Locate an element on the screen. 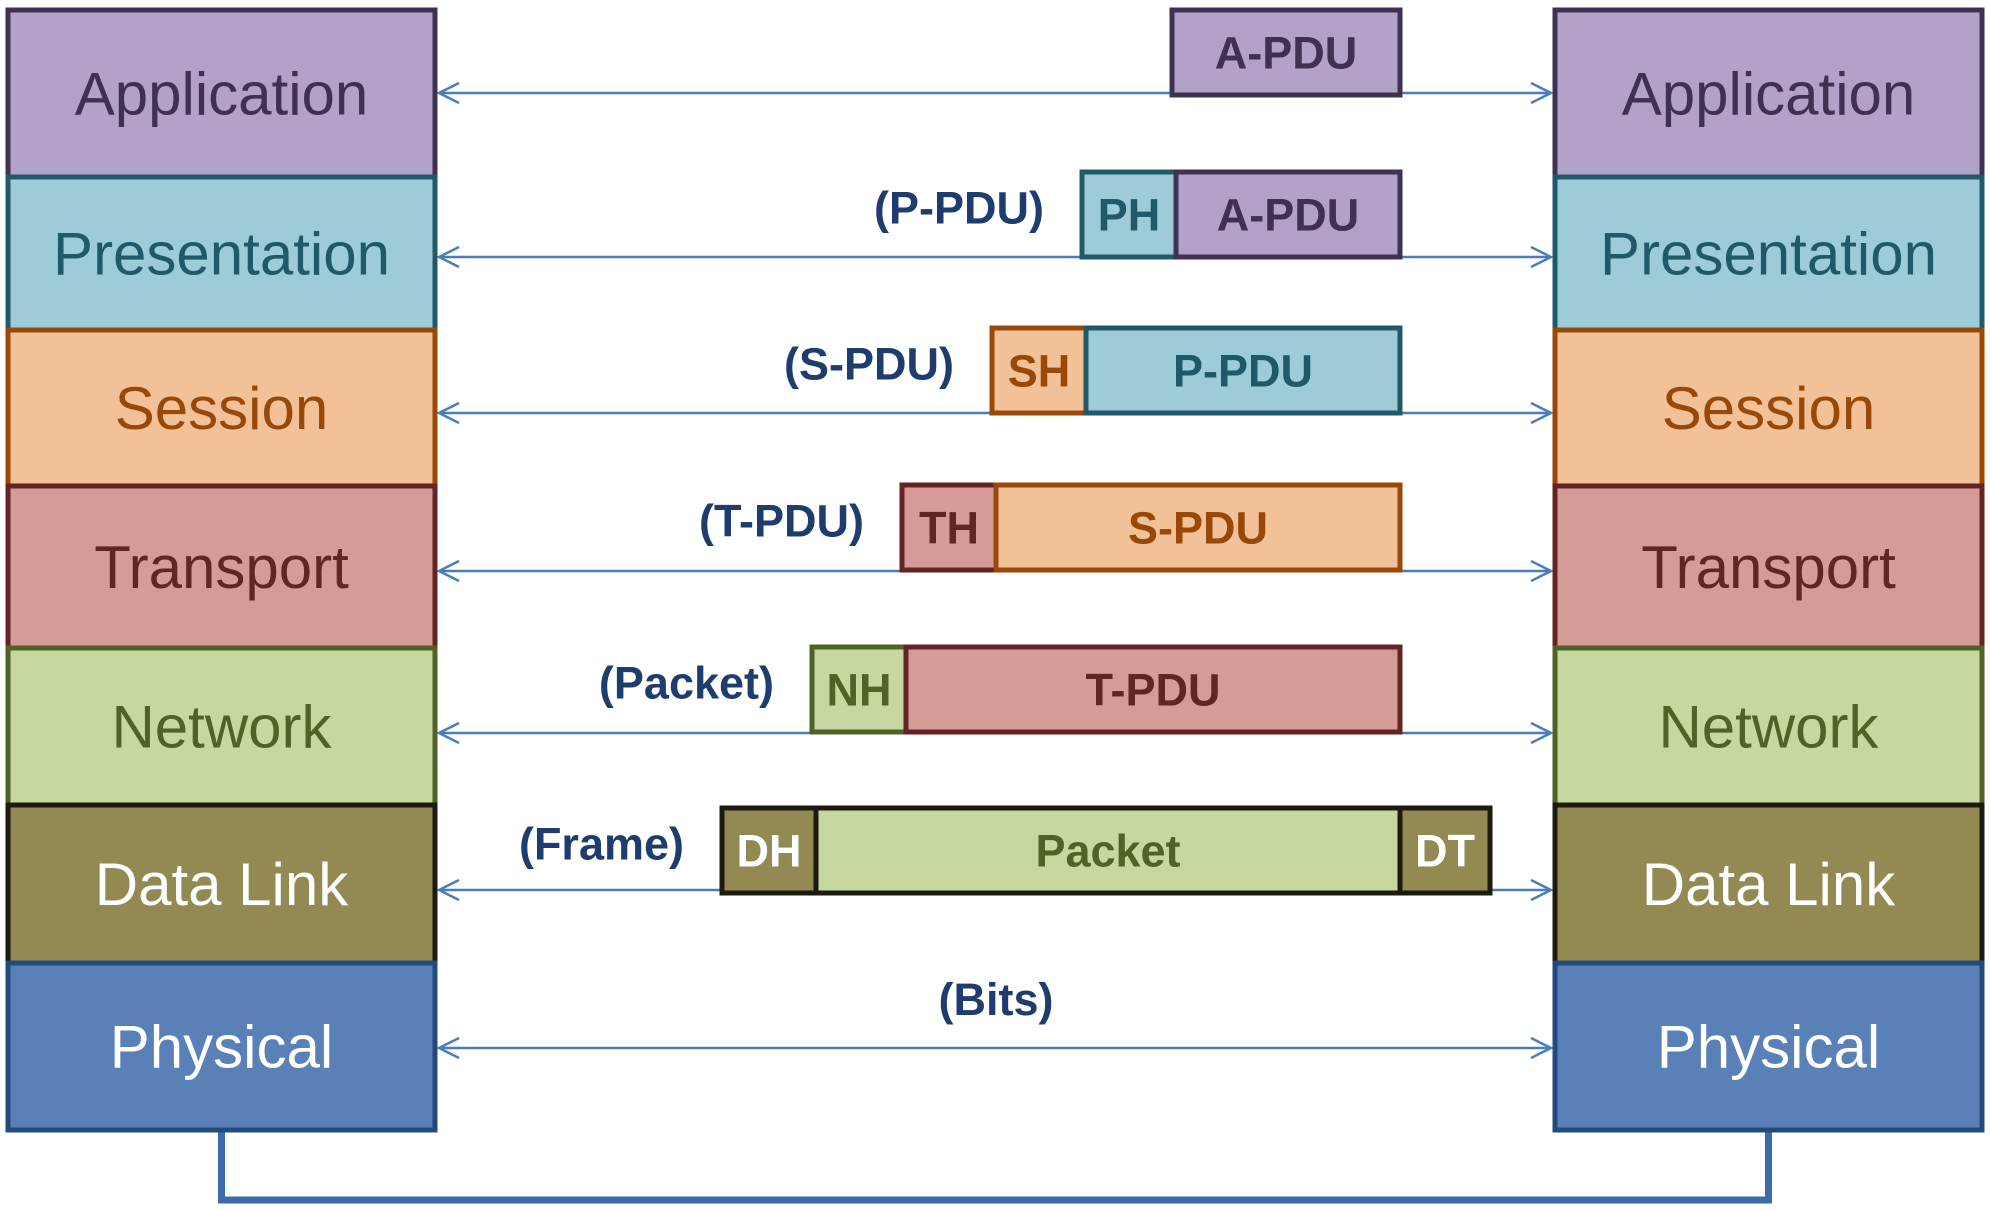 The image size is (1990, 1210). right-layer-application-label: Application is located at coordinates (1769, 94).